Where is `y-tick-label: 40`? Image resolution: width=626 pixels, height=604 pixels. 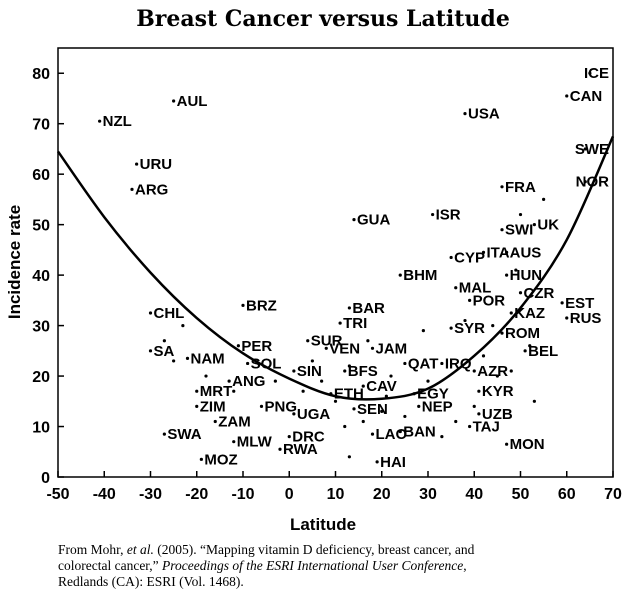 y-tick-label: 40 is located at coordinates (41, 276).